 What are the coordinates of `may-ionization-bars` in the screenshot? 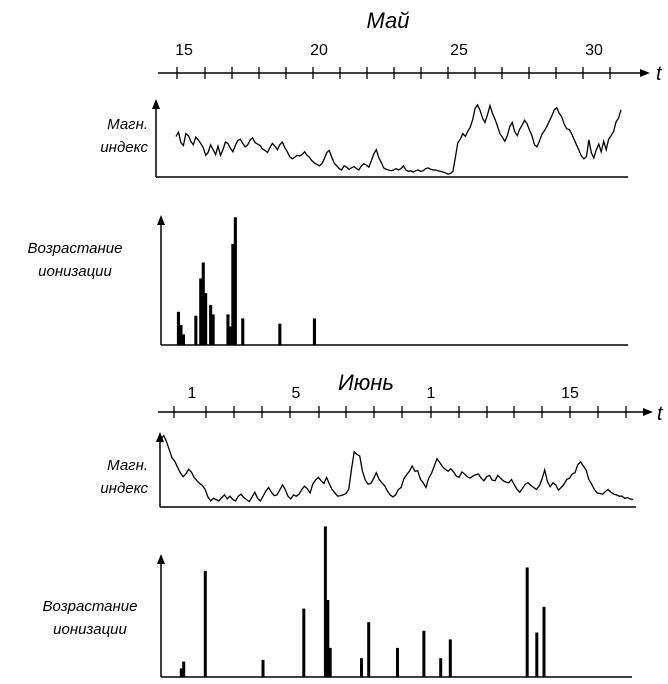 It's located at (246, 281).